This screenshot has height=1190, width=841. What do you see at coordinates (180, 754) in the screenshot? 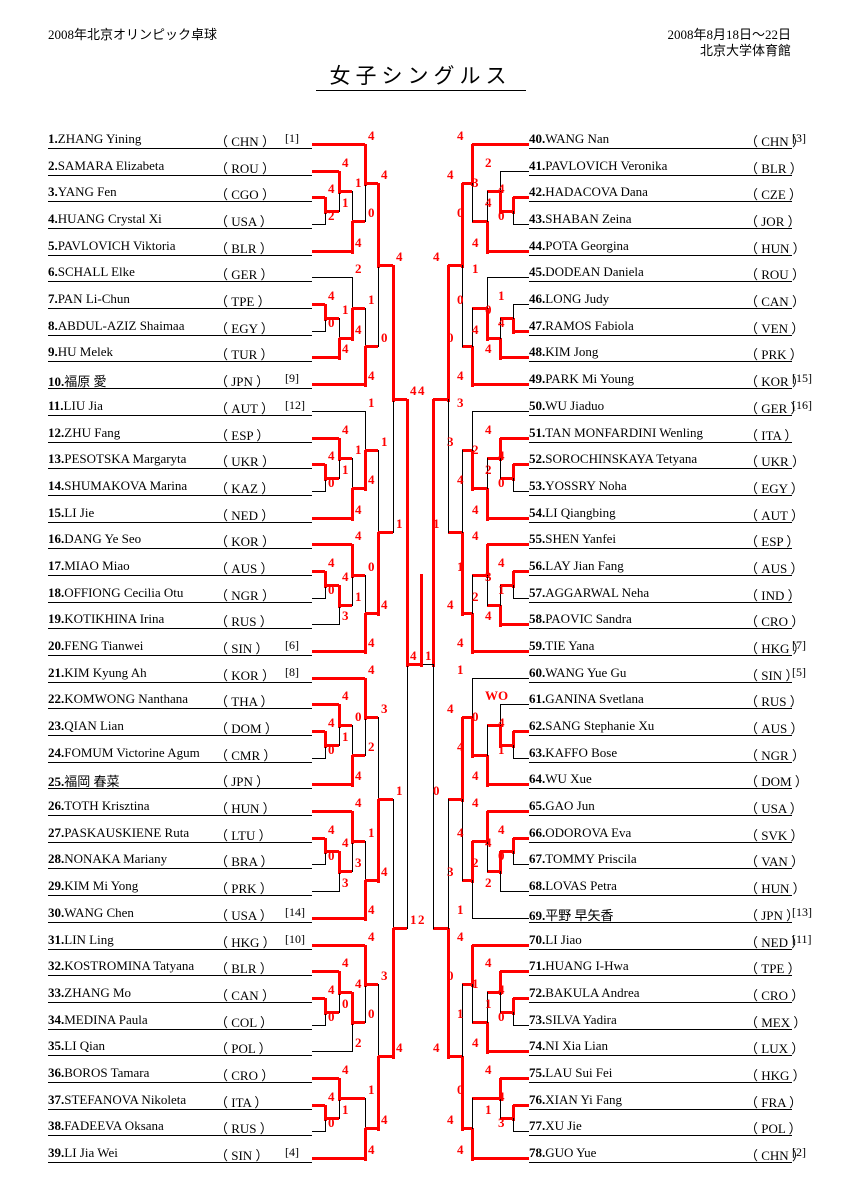
I see `player-row: 24.FOMUM Victorine Agum （ CMR ）` at bounding box center [180, 754].